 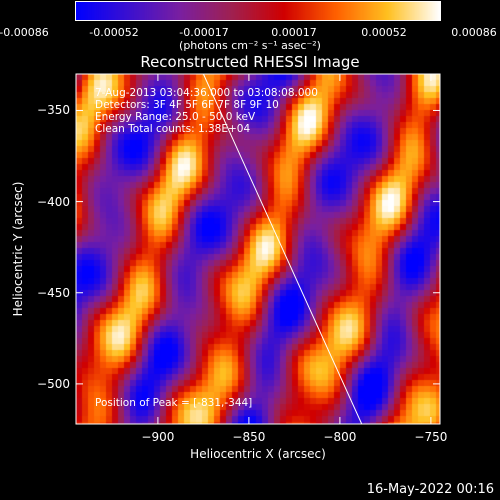 I want to click on y-tick-label: −450, so click(x=53, y=292).